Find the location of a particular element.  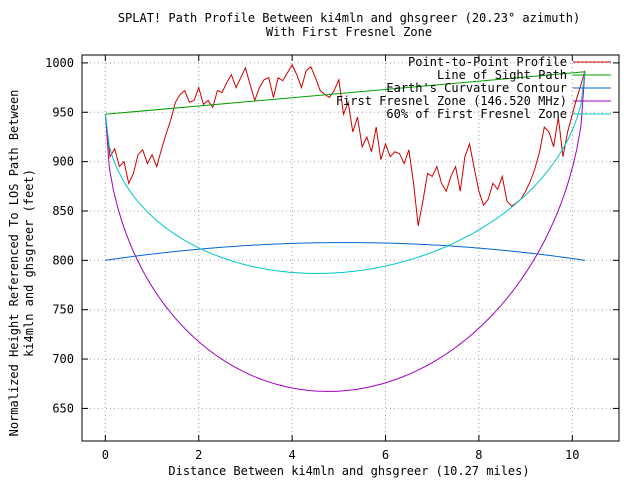

legend-label: Line of Sight Path is located at coordinates (502, 75).